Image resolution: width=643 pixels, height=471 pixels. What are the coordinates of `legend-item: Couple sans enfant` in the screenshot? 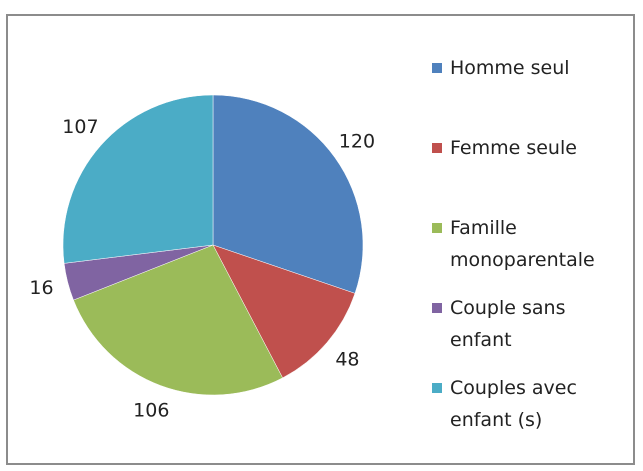 It's located at (516, 324).